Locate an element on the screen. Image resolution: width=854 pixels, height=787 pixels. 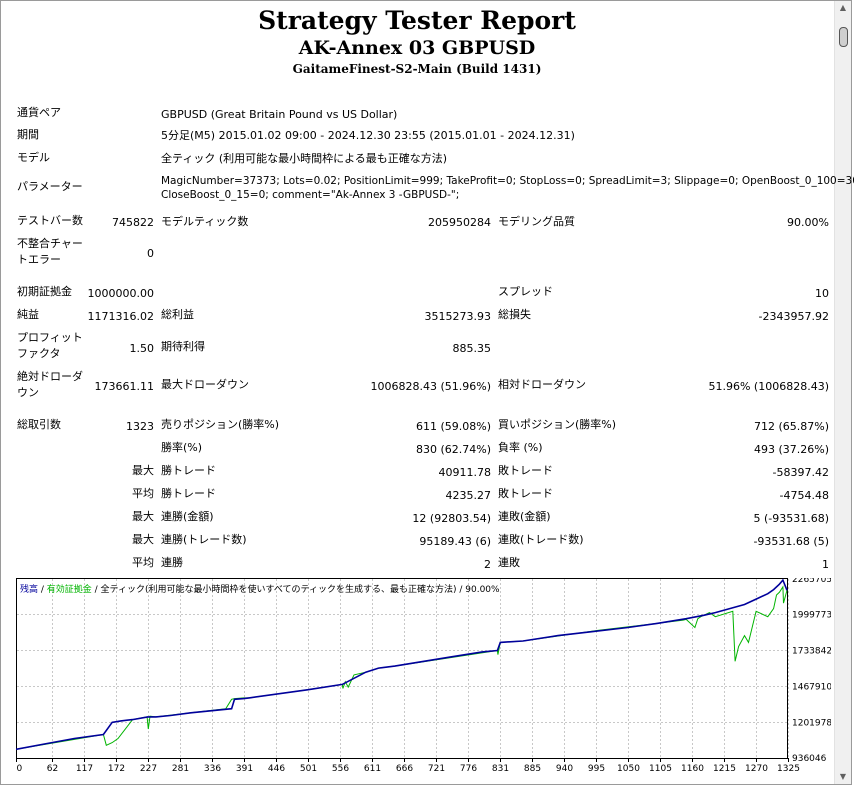
y-tick-label: 1733842 is located at coordinates (811, 652).